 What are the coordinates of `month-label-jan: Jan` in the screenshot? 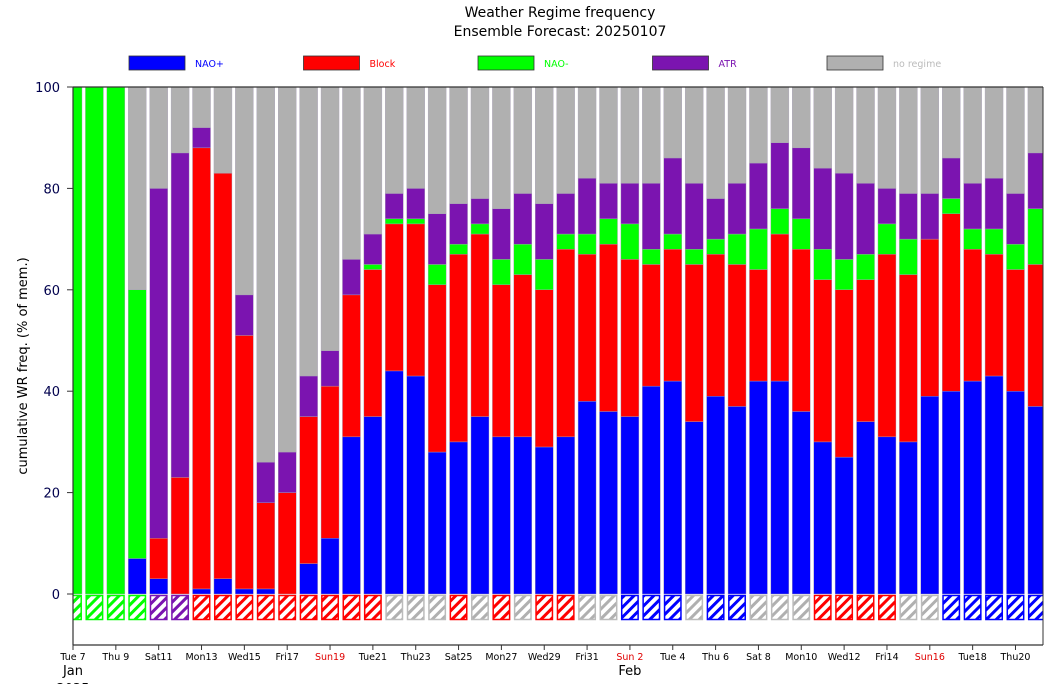 It's located at (72, 671).